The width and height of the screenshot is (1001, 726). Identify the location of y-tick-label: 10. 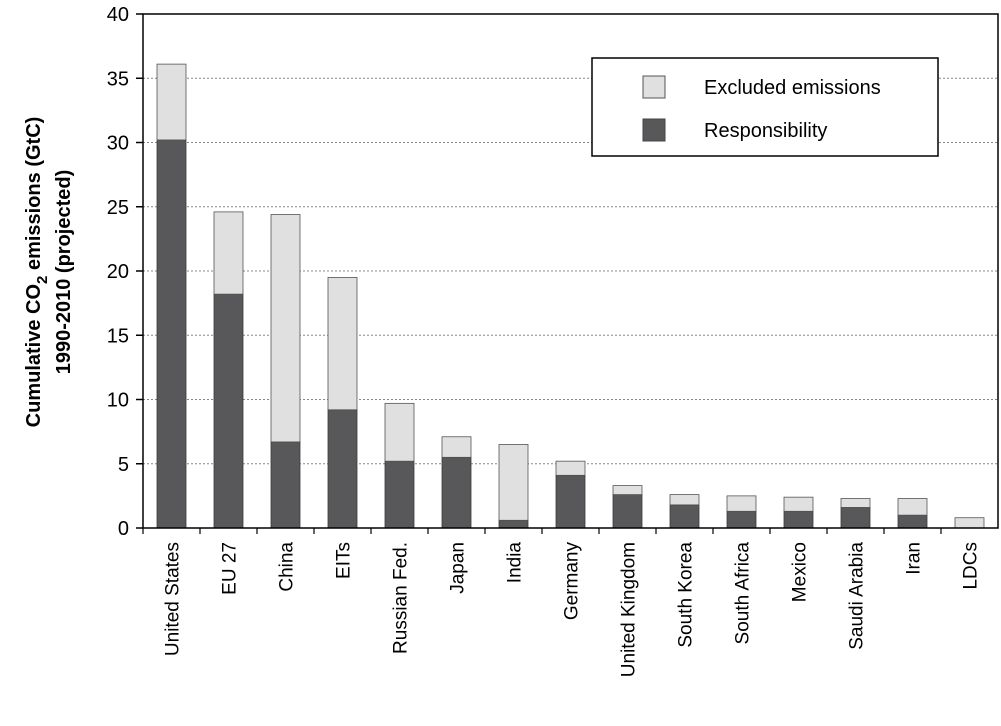
(118, 401).